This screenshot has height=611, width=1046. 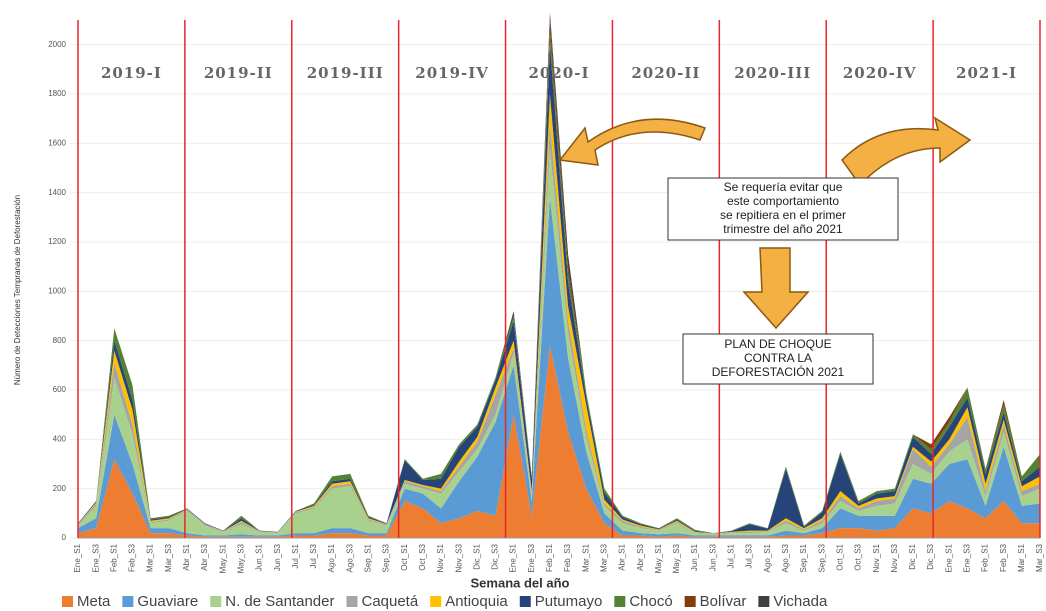 What do you see at coordinates (559, 73) in the screenshot?
I see `period-label: 2020-I` at bounding box center [559, 73].